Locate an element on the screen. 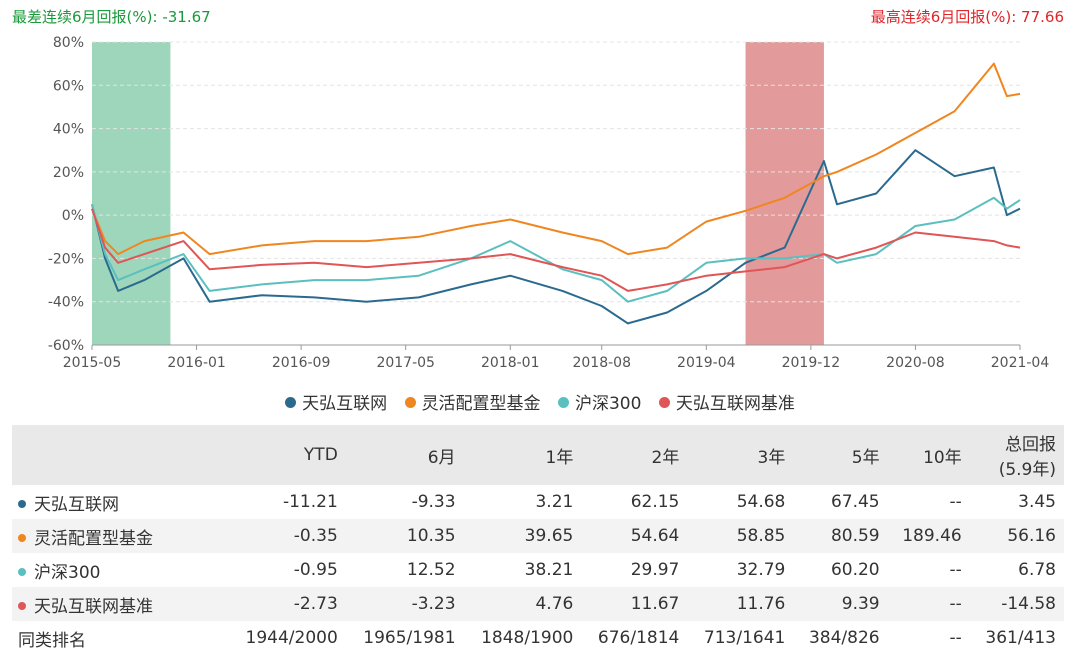  header-total-label: 总回报 is located at coordinates (1030, 445).